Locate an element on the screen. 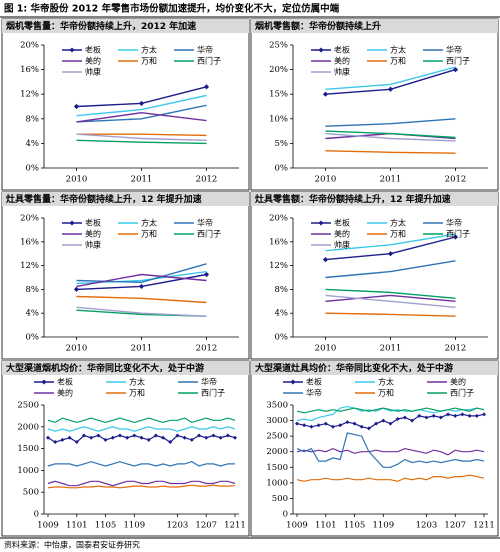  x-tick-label: 2010 is located at coordinates (77, 349).